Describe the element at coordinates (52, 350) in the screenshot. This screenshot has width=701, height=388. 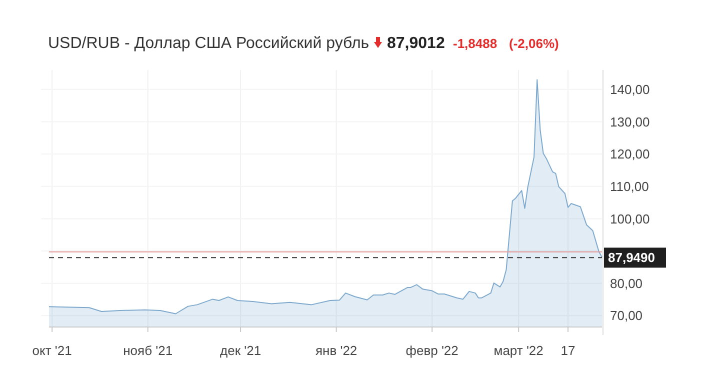
I see `x-tick-label: окт '21` at that location.